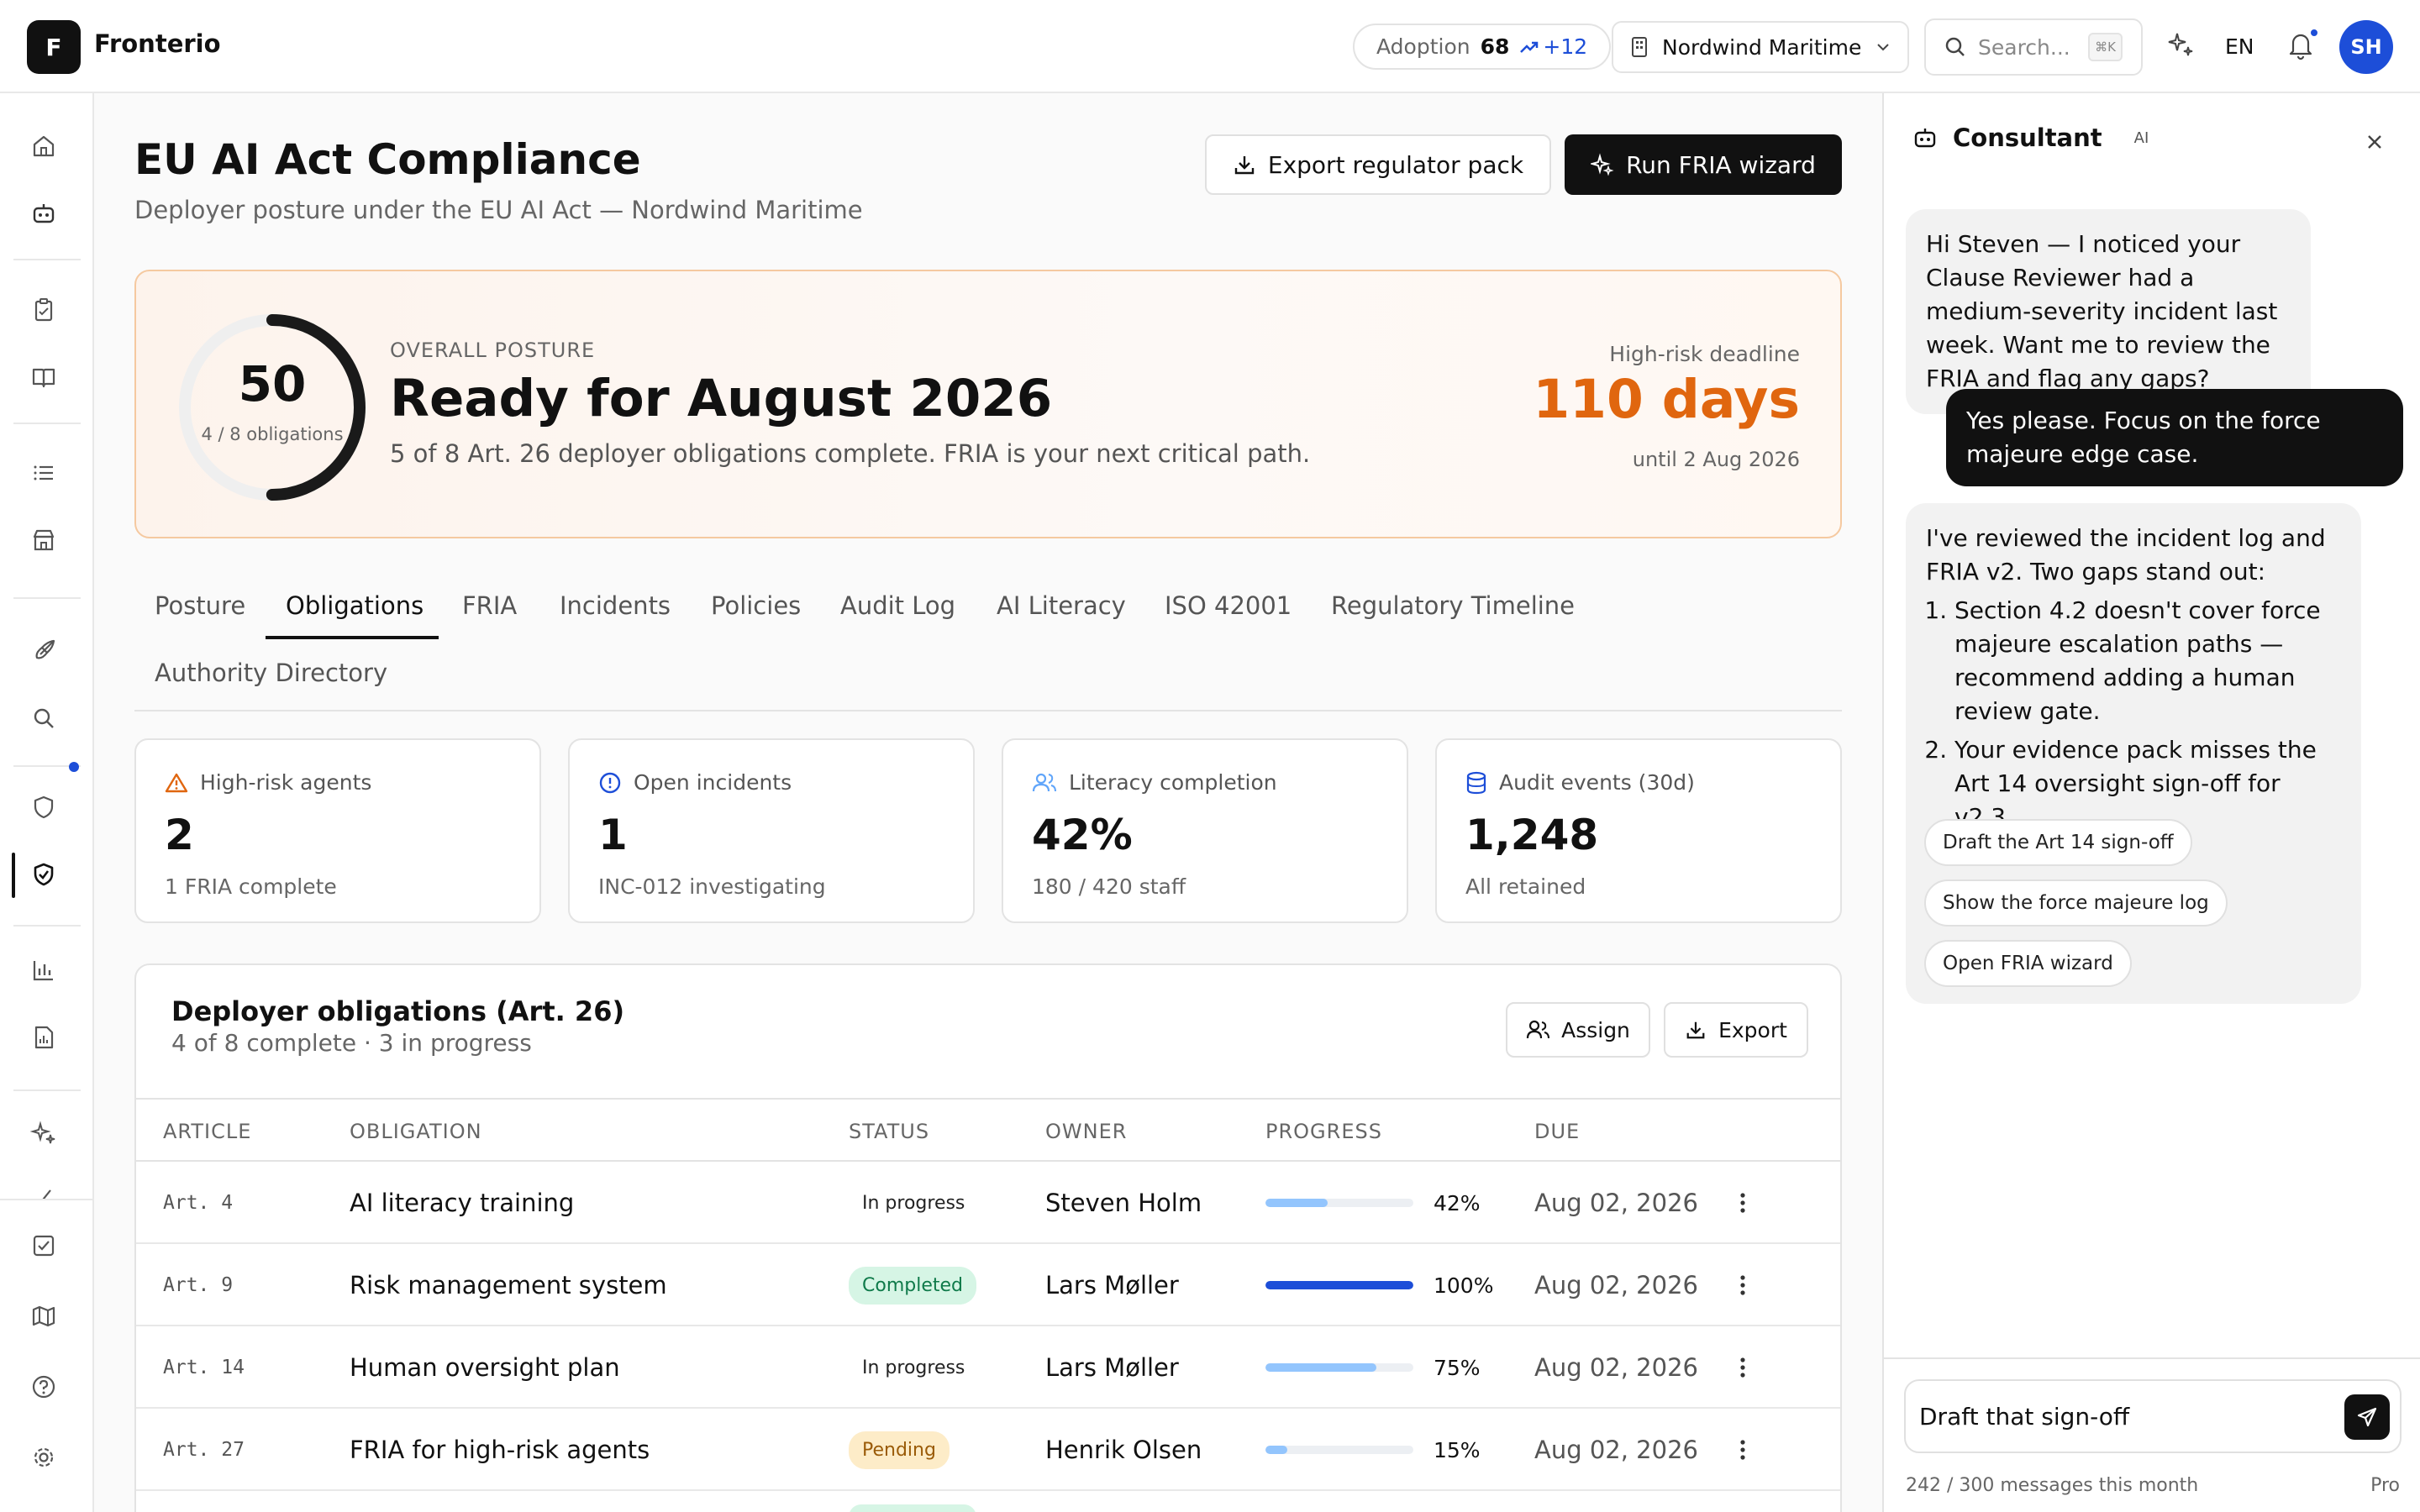  What do you see at coordinates (1086, 1131) in the screenshot?
I see `column-header: OWNER` at bounding box center [1086, 1131].